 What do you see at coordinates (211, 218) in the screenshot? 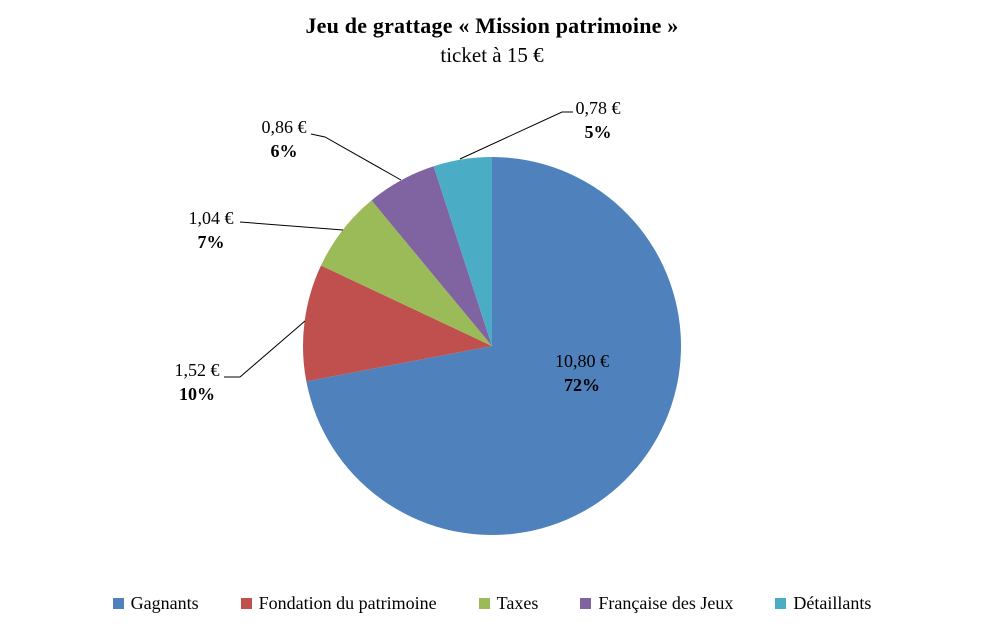
I see `data-label-value: 1,04 €` at bounding box center [211, 218].